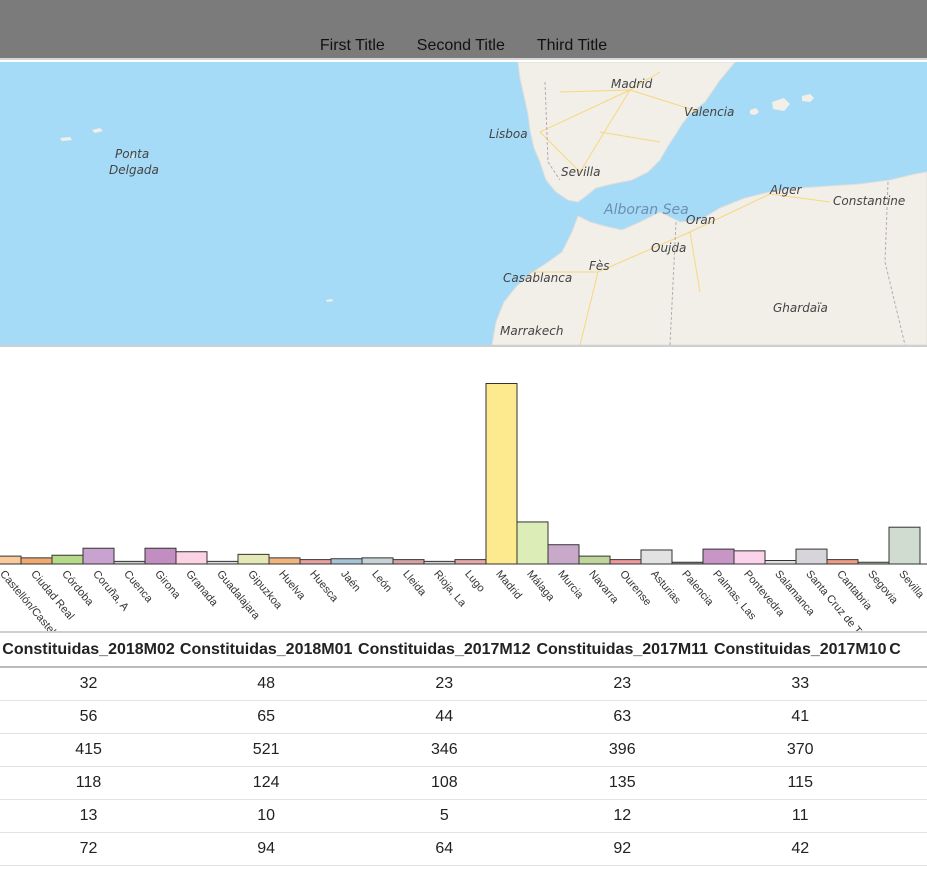  Describe the element at coordinates (782, 104) in the screenshot. I see `balearic-islands` at that location.